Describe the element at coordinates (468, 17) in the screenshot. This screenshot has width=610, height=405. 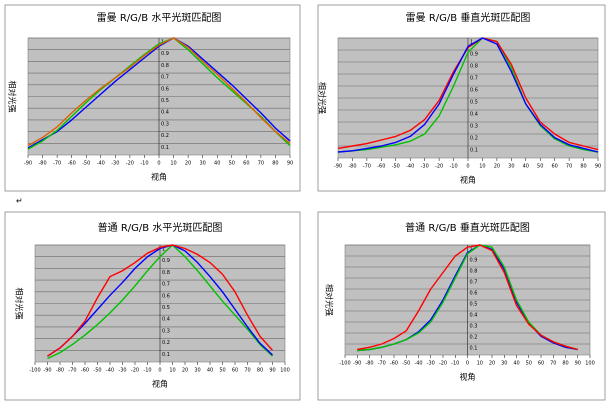
I see `chart-title: 雷曼 R/G/B 垂直光斑匹配图` at that location.